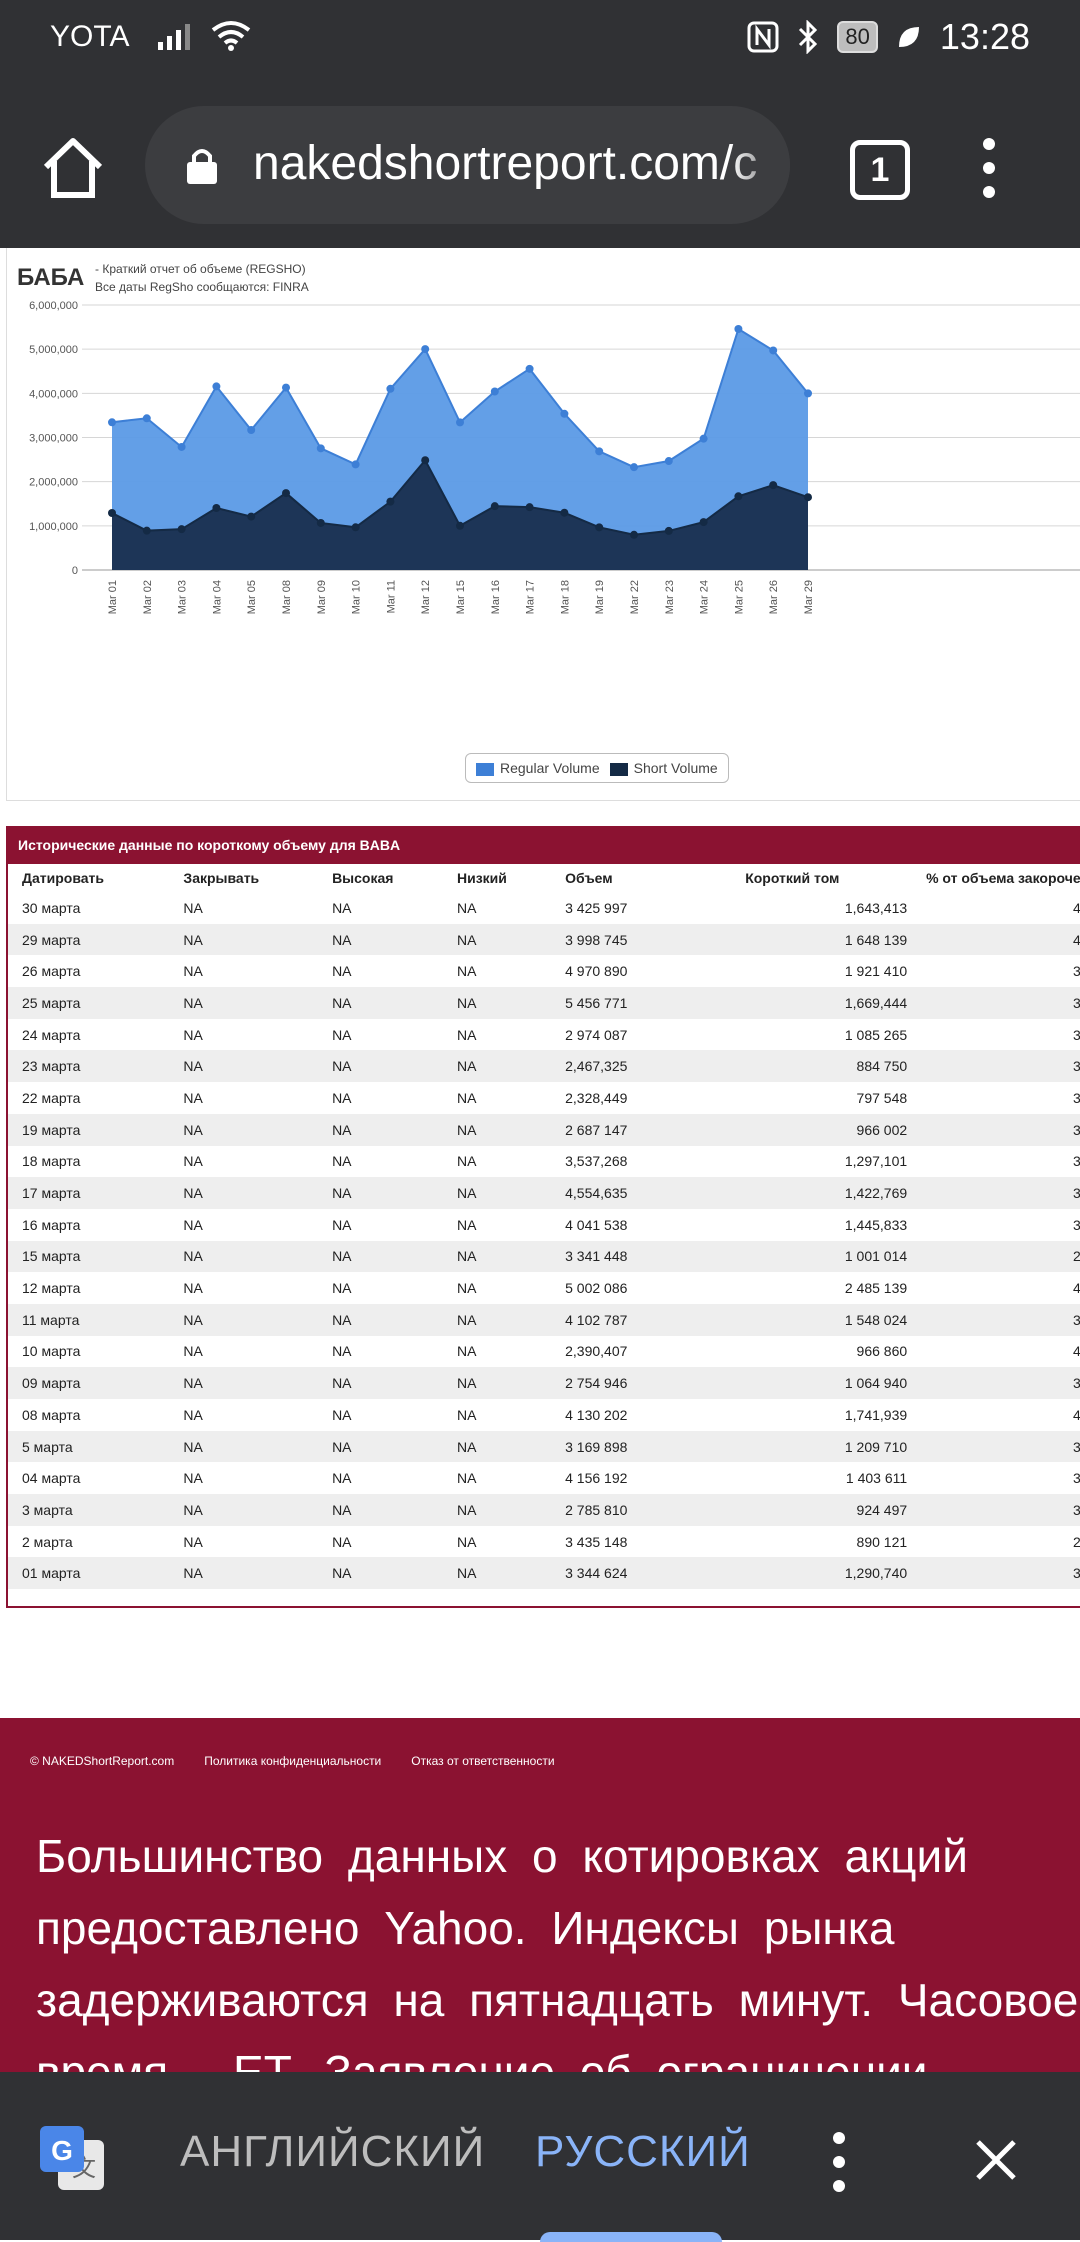  I want to click on table-cell: 36,67, so click(1076, 1161).